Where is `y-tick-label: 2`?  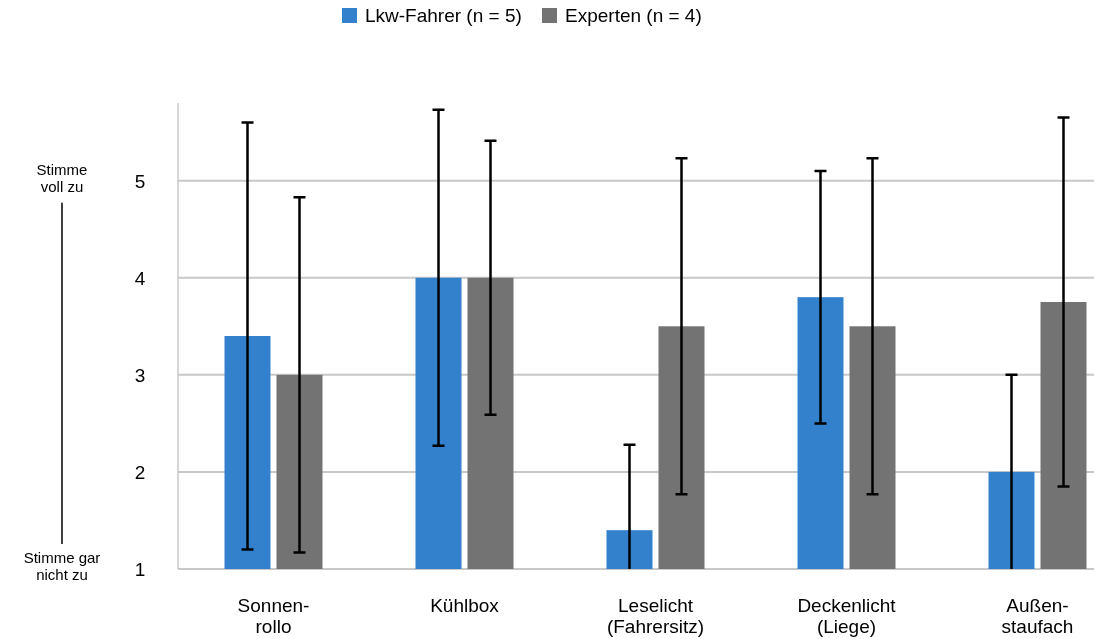 y-tick-label: 2 is located at coordinates (140, 472).